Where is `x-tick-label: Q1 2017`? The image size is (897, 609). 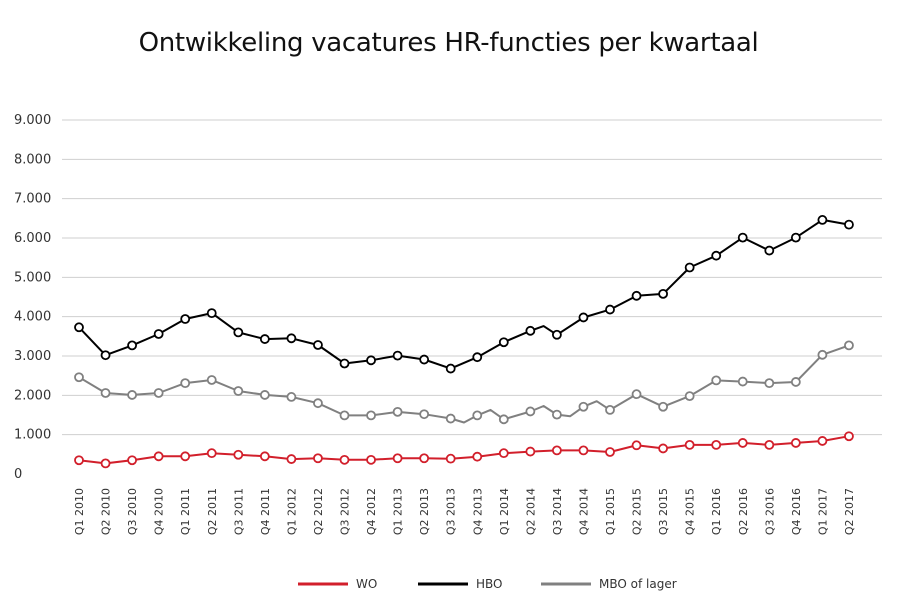 x-tick-label: Q1 2017 is located at coordinates (822, 511).